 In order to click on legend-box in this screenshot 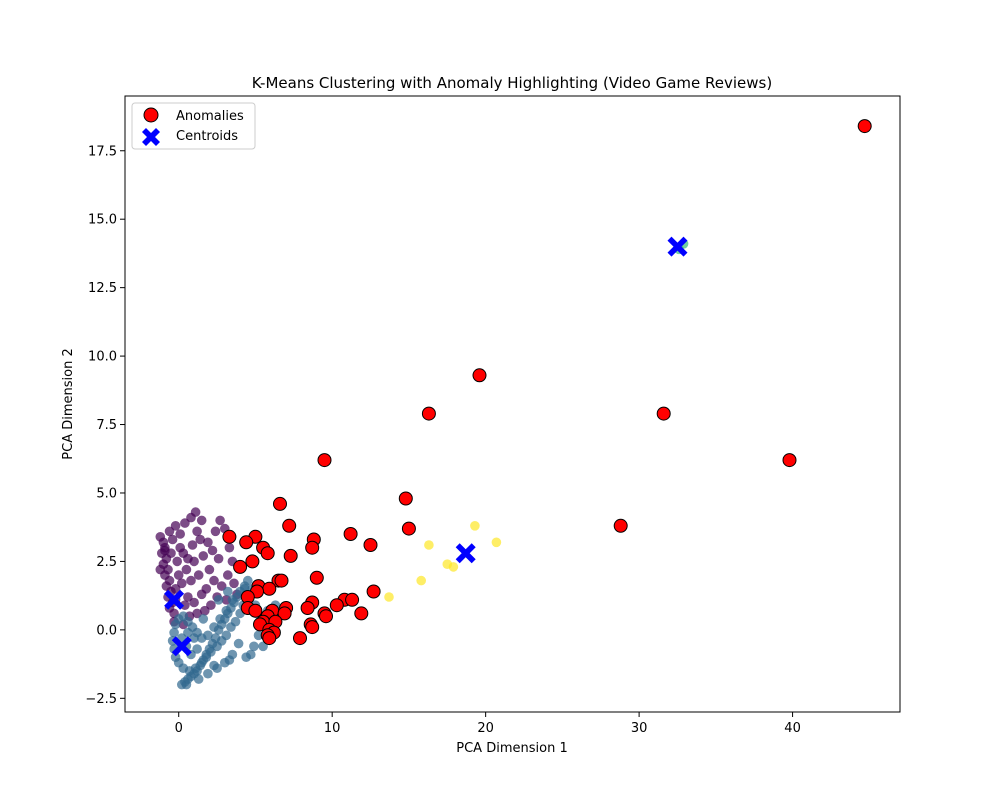, I will do `click(193, 126)`.